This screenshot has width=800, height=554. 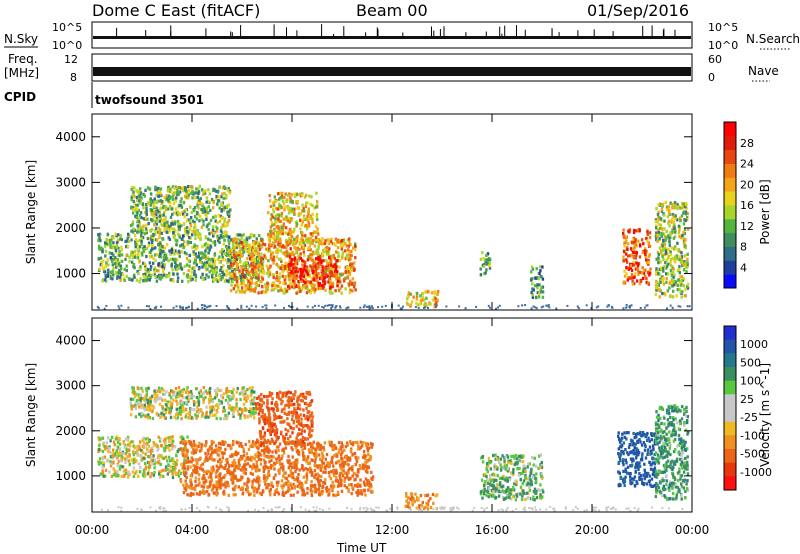 What do you see at coordinates (31, 212) in the screenshot?
I see `power-ylabel: Slant Range [km]` at bounding box center [31, 212].